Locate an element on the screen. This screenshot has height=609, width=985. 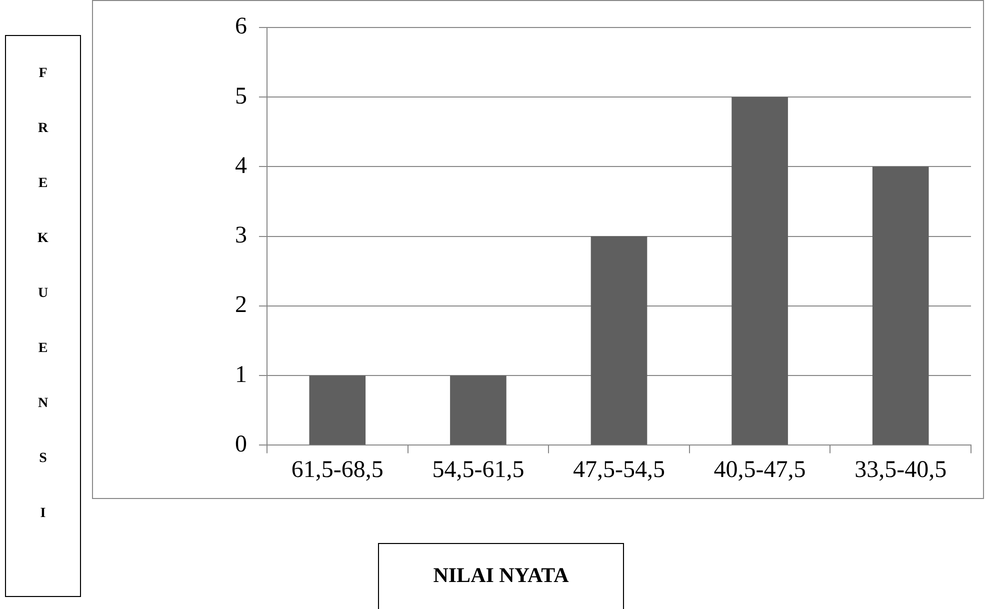
x-tick-label: 33,5-40,5 is located at coordinates (900, 469).